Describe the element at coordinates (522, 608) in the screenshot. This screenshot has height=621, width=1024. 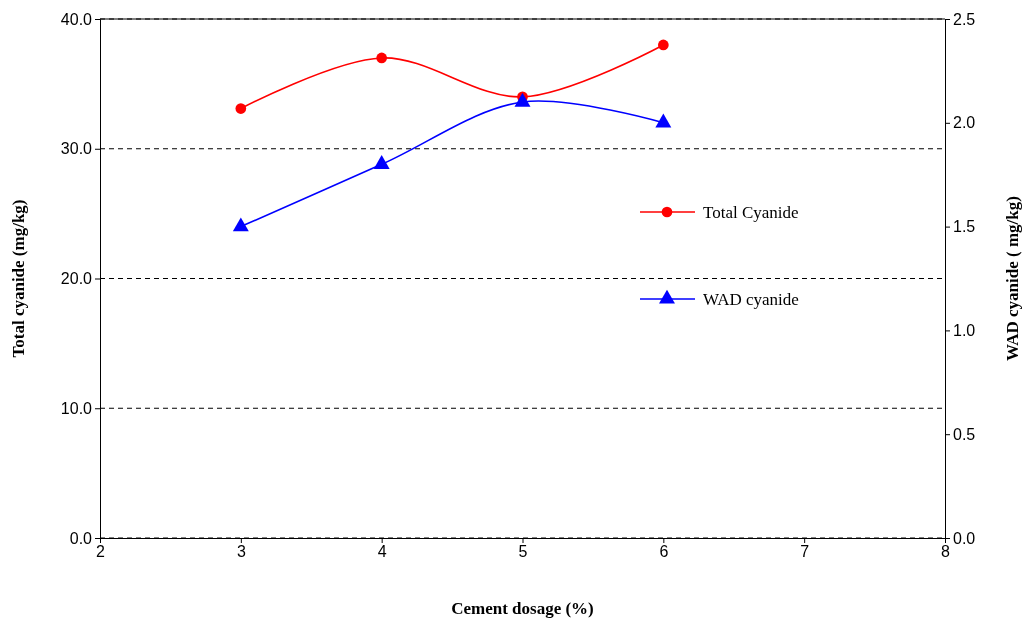
I see `x-axis-title: Cement dosage (%)` at that location.